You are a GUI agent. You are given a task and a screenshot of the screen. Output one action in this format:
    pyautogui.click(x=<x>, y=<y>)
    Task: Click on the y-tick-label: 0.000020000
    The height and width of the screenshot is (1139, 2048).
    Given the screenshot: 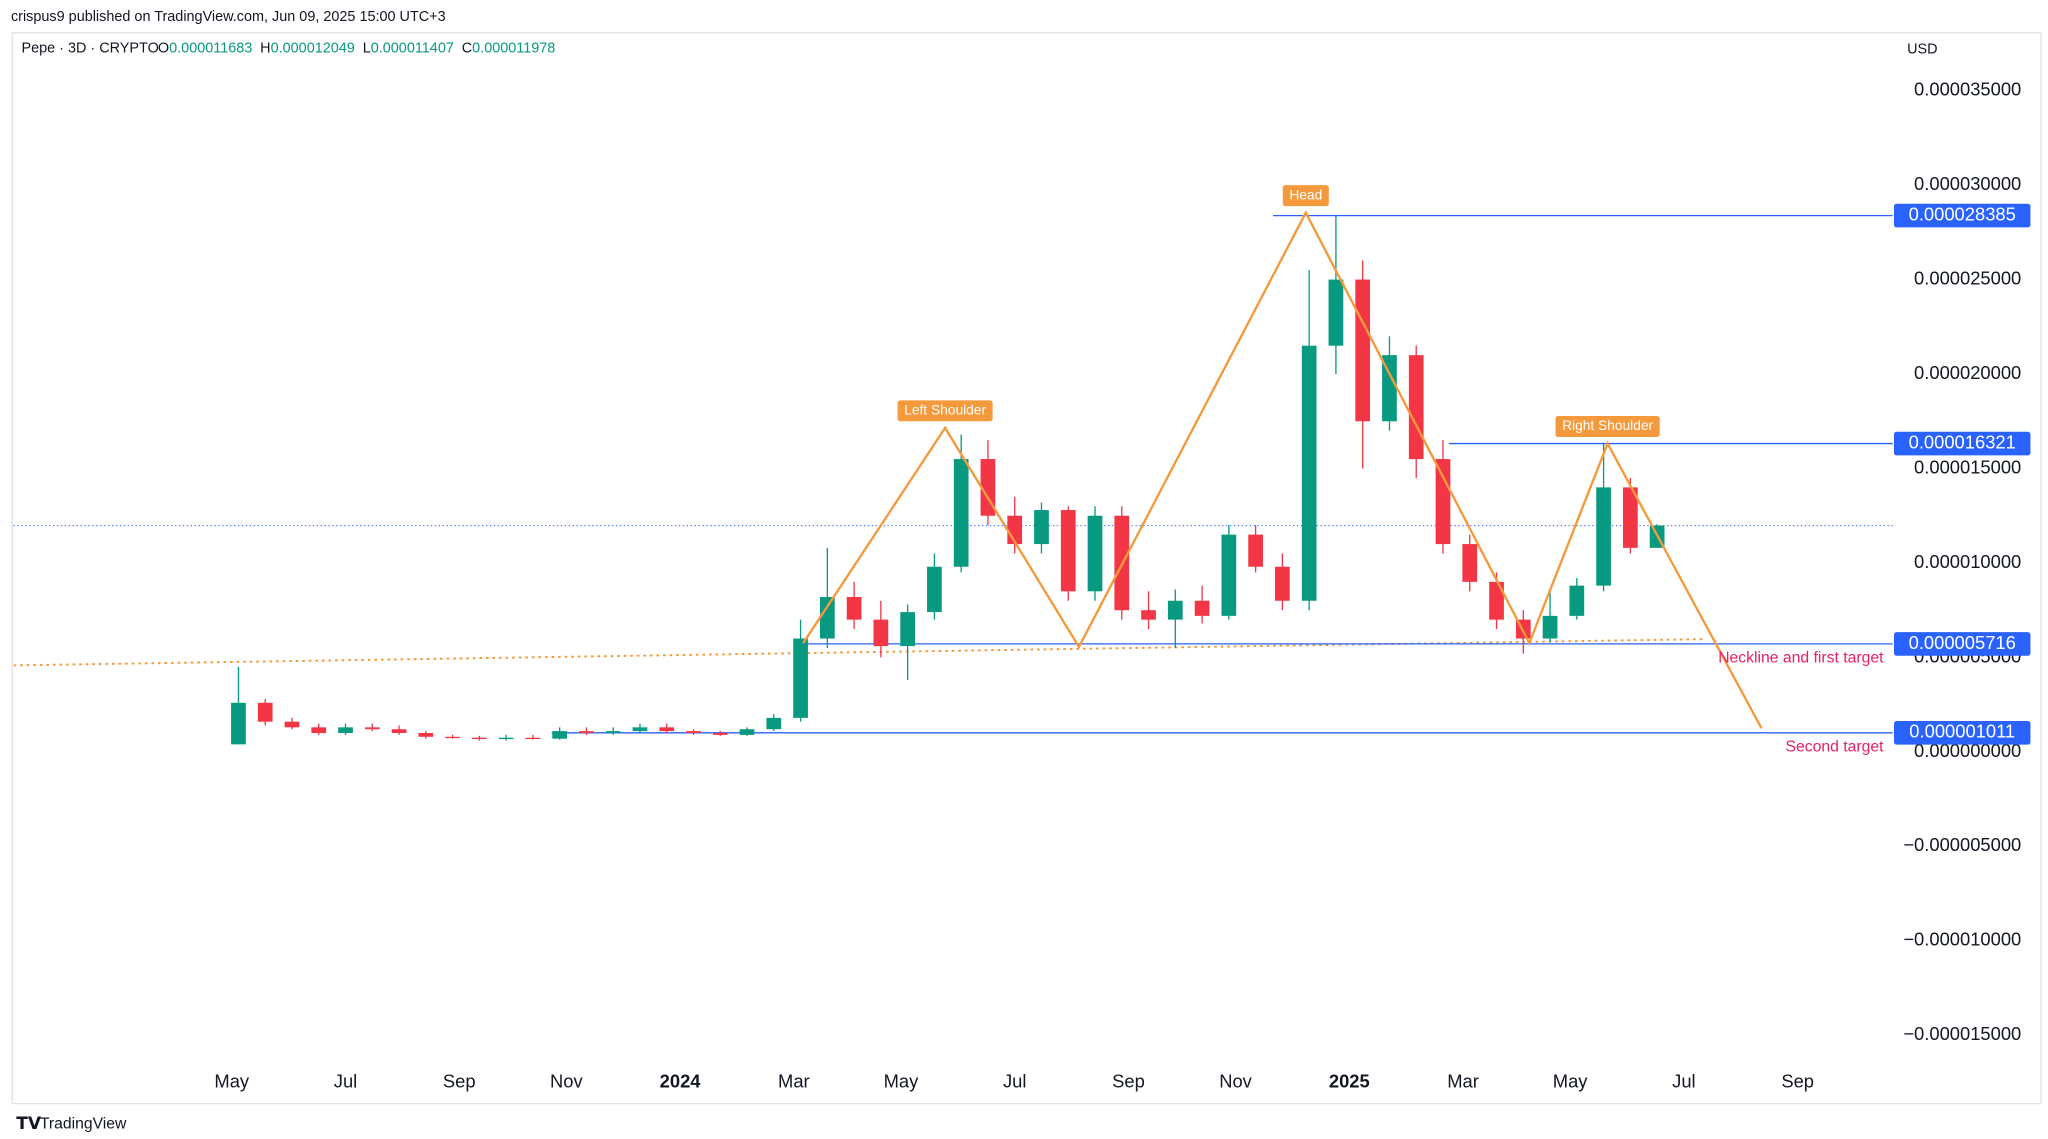 What is the action you would take?
    pyautogui.click(x=1967, y=372)
    